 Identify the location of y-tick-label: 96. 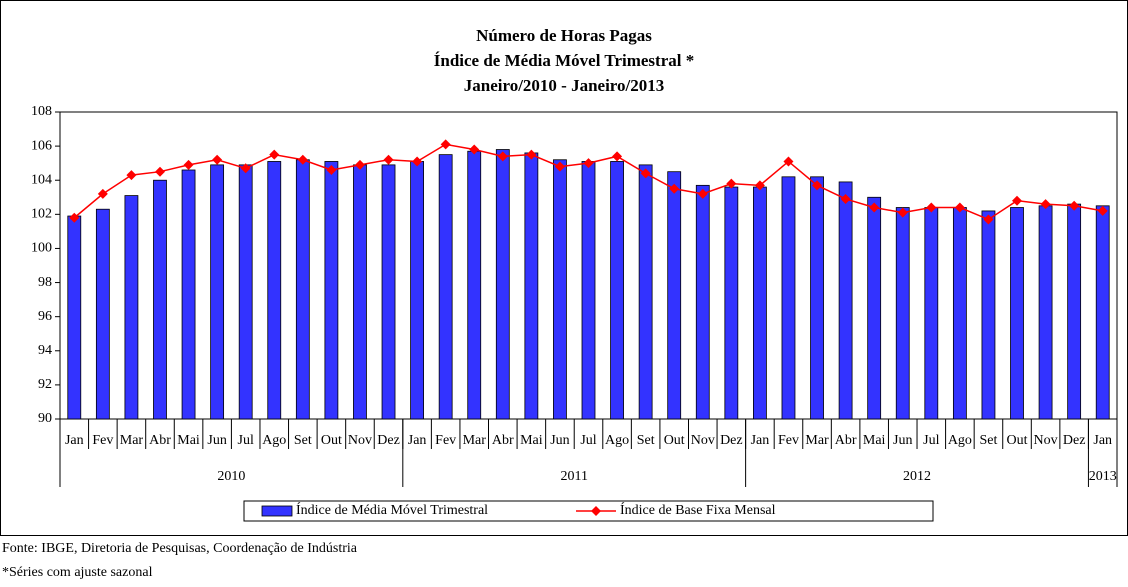
(45, 316).